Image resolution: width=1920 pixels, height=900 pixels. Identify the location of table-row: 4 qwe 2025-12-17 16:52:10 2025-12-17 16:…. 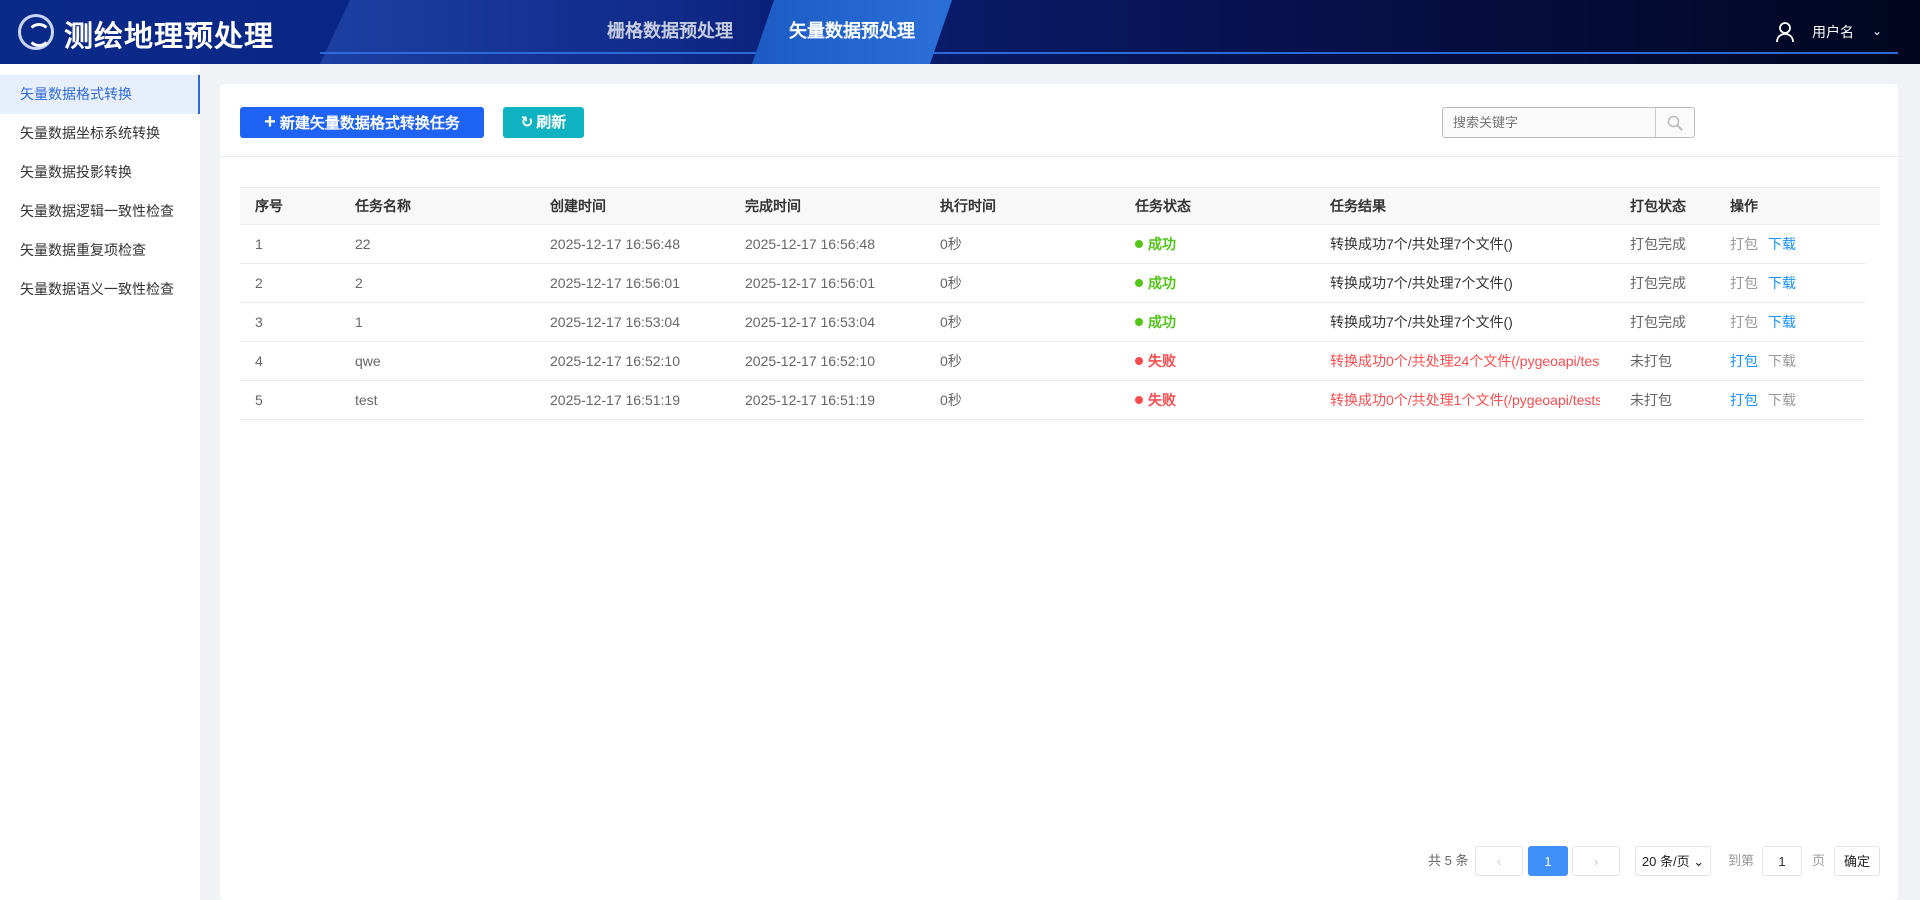
(1052, 361).